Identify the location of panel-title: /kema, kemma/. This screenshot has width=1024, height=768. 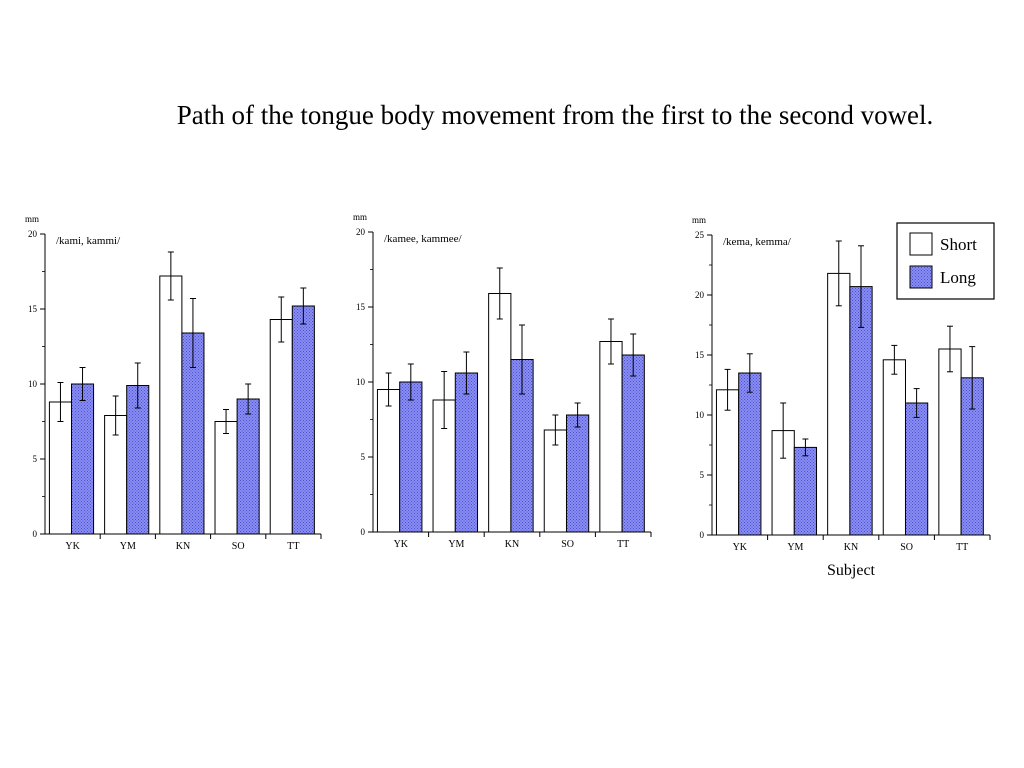
(757, 242).